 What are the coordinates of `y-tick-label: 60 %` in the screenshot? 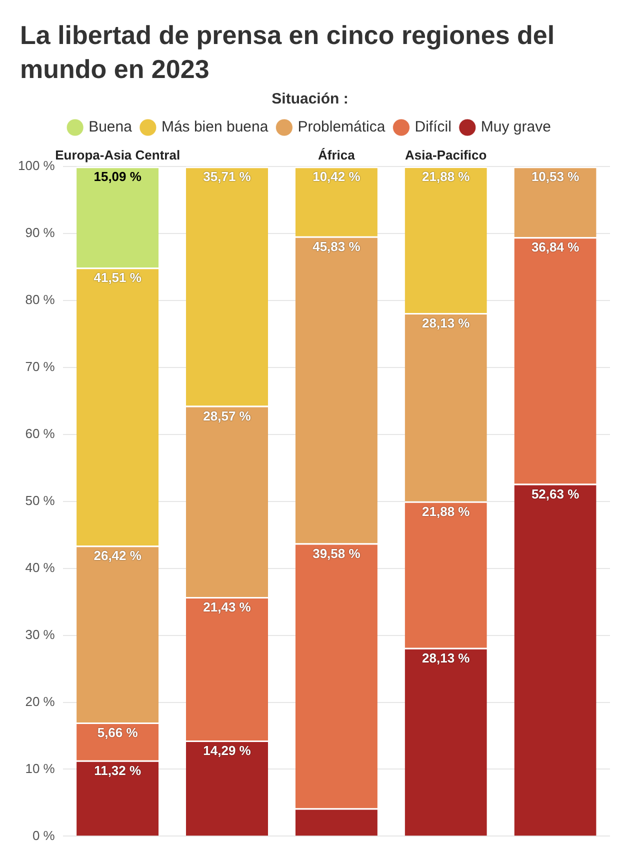 It's located at (40, 434).